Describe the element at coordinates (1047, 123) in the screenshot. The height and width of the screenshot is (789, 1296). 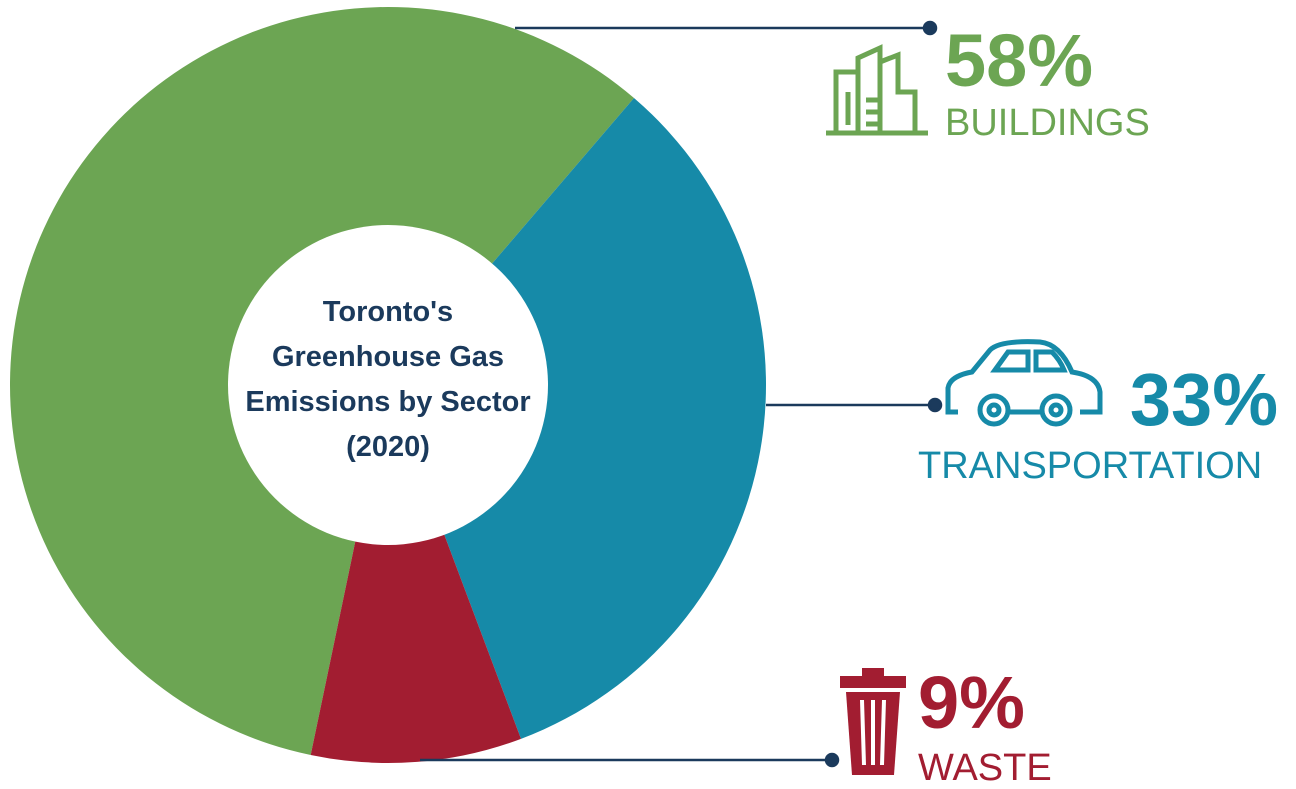
I see `category-label: BUILDINGS` at that location.